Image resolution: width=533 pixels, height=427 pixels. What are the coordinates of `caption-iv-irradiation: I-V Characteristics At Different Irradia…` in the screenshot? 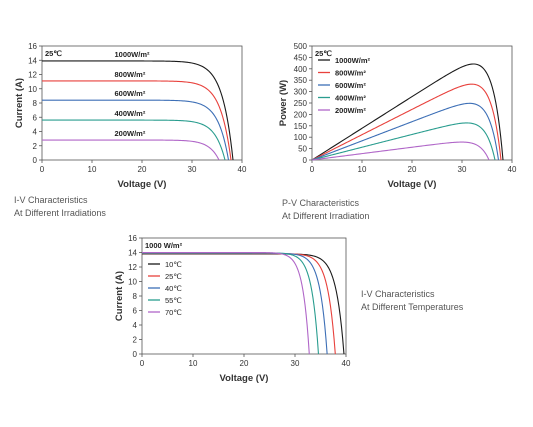 It's located at (60, 207).